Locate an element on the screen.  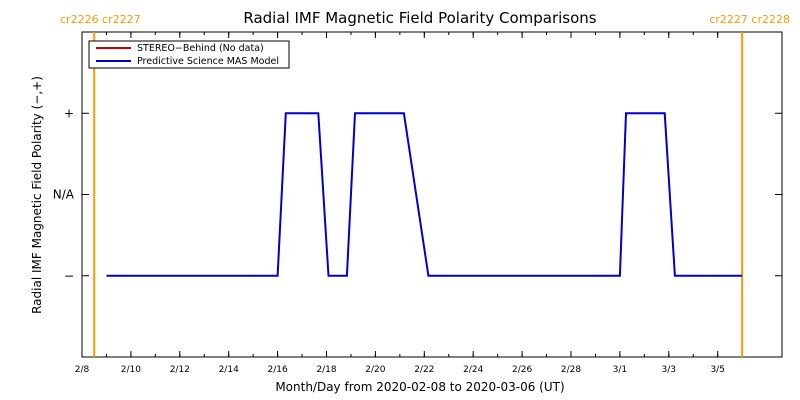
y-tick-label-2: − is located at coordinates (69, 276).